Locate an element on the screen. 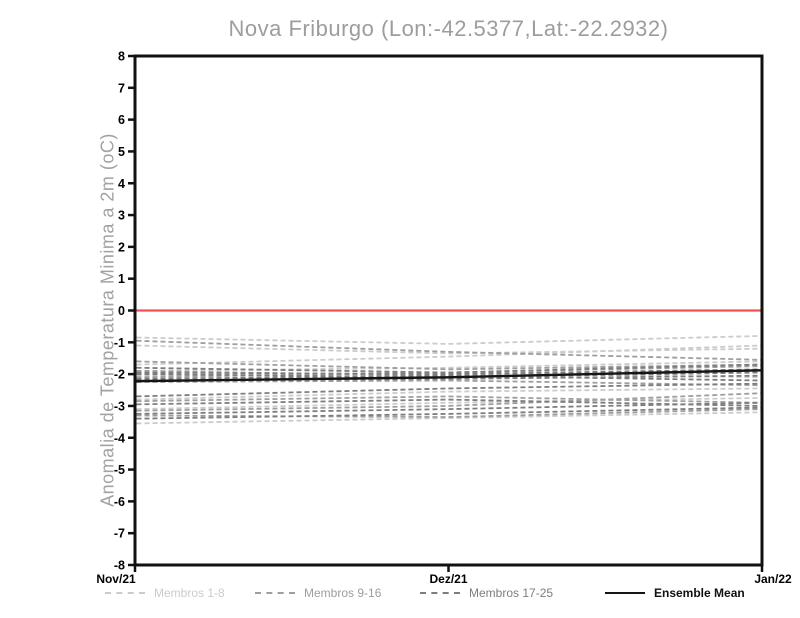 This screenshot has height=618, width=800. y-tick-label: 4 is located at coordinates (121, 184).